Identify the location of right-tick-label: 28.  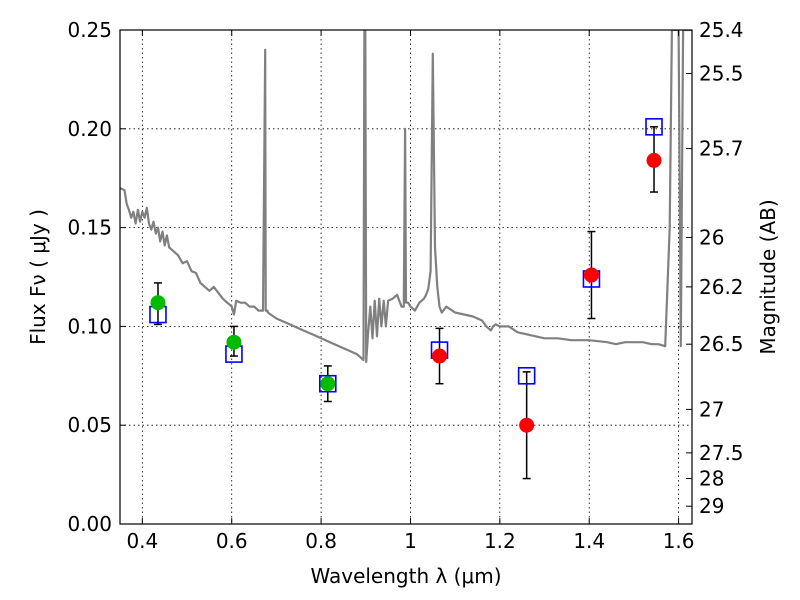
(711, 479).